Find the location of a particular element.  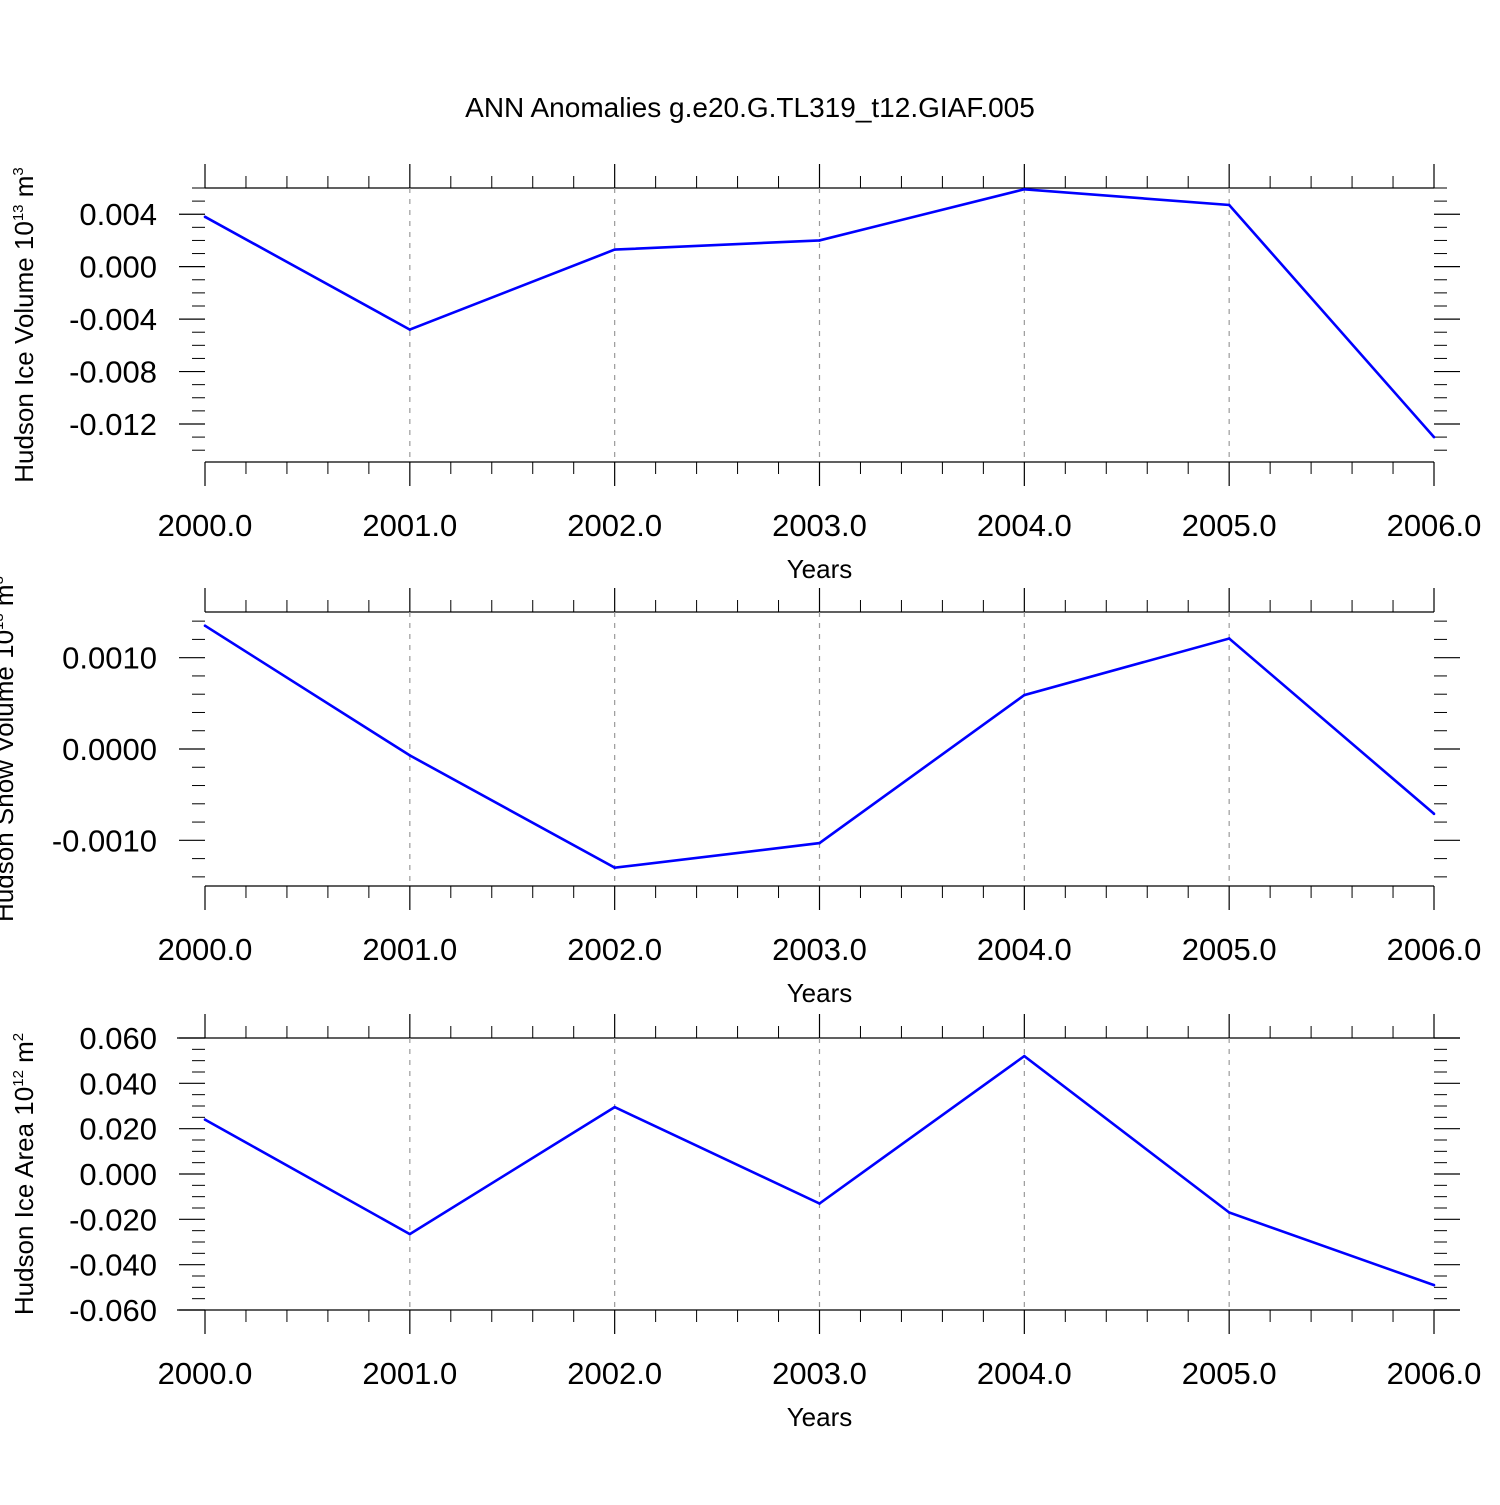

y-axis-label: Hudson Snow Volume 1013 m3 is located at coordinates (9, 749).